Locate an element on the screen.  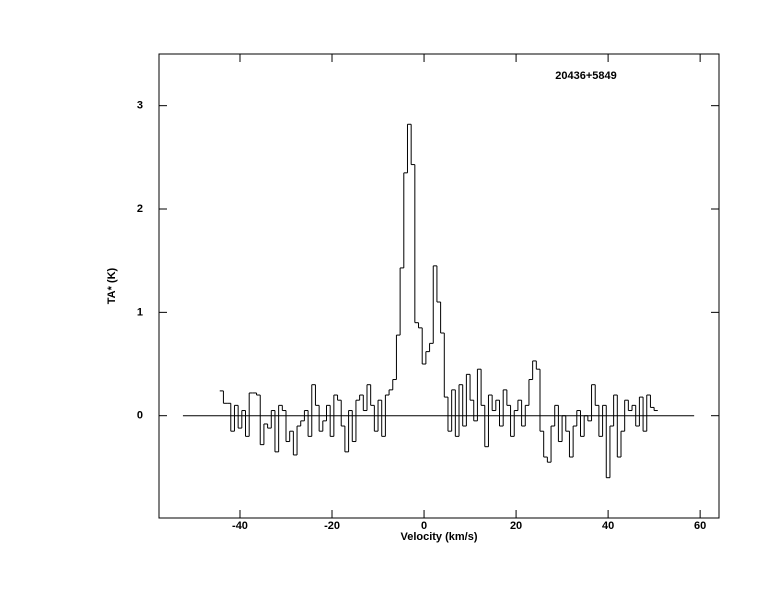
y-tick-label: 2 is located at coordinates (140, 209).